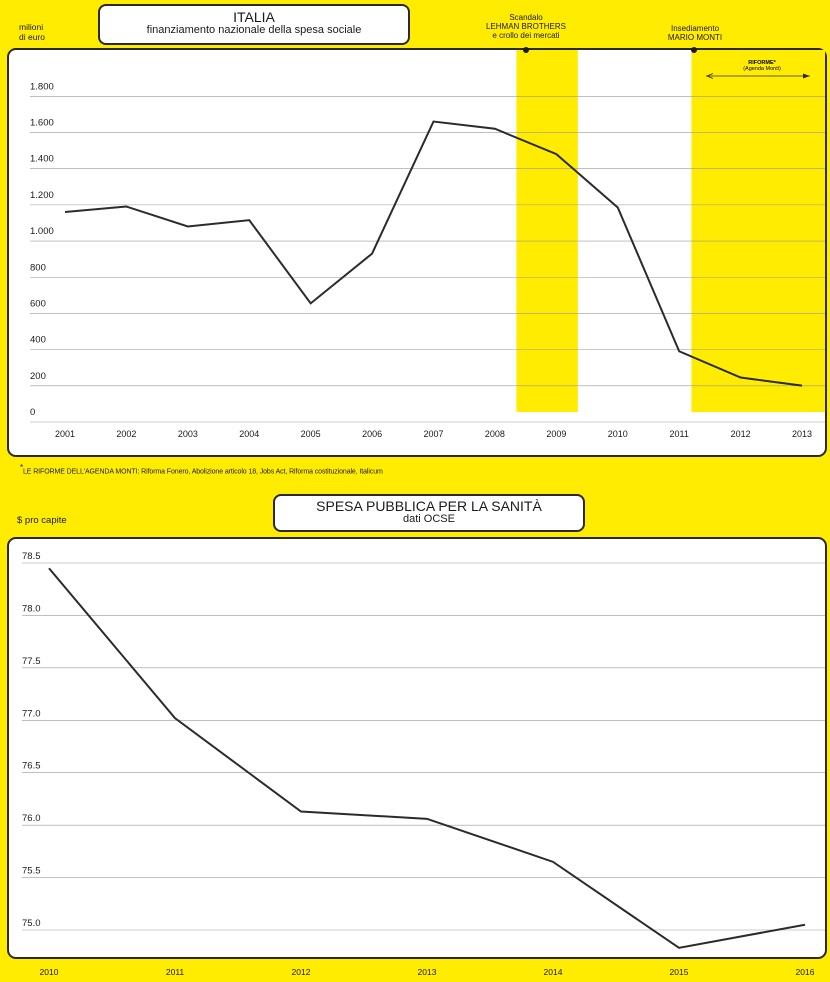  I want to click on event-lehman-dot, so click(526, 50).